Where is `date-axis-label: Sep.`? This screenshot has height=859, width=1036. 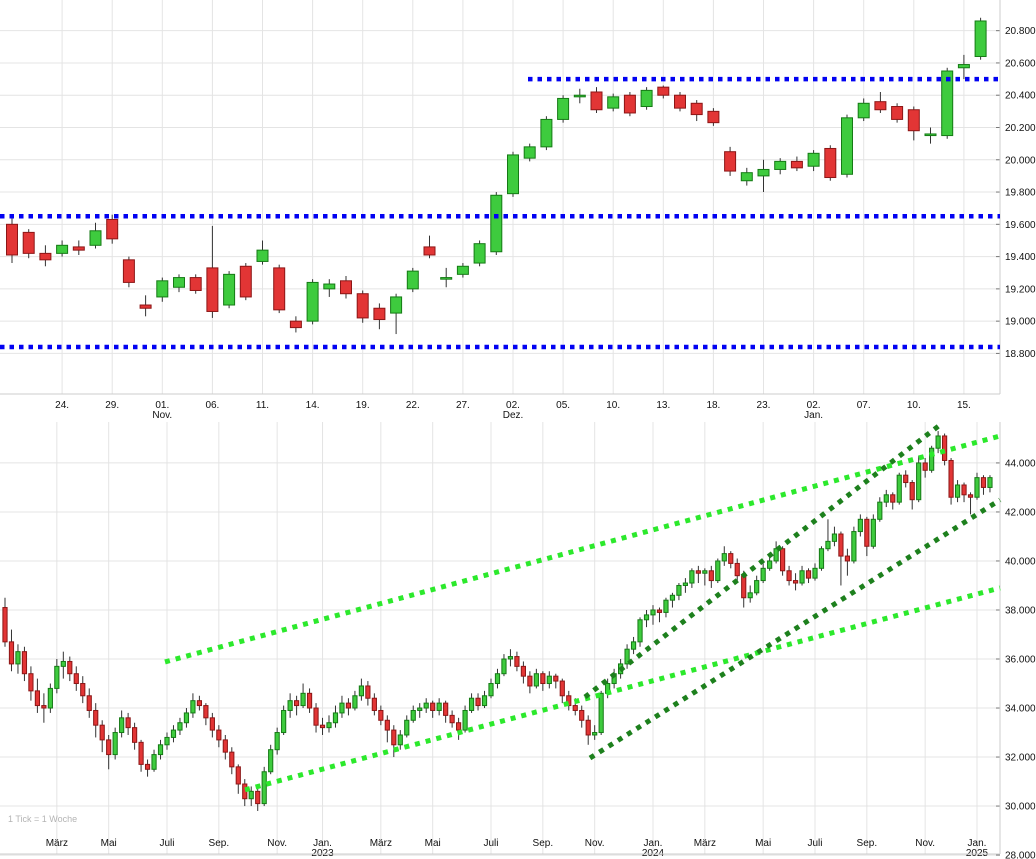 date-axis-label: Sep. is located at coordinates (543, 843).